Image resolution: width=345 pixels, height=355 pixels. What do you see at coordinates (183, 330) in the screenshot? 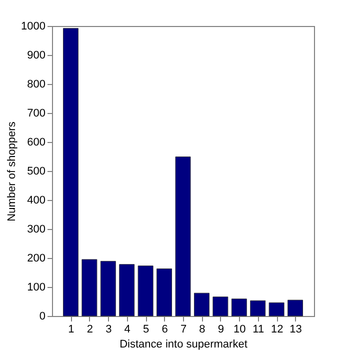
I see `x-tick-label: 7` at bounding box center [183, 330].